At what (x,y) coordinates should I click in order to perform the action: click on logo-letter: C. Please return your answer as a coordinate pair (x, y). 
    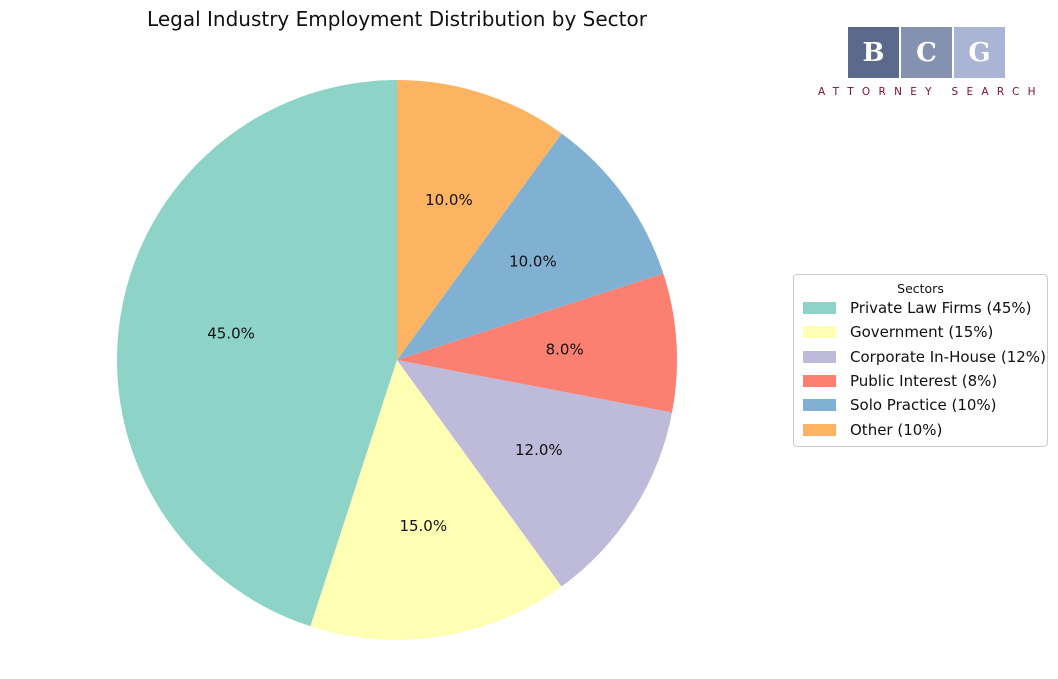
    Looking at the image, I should click on (926, 52).